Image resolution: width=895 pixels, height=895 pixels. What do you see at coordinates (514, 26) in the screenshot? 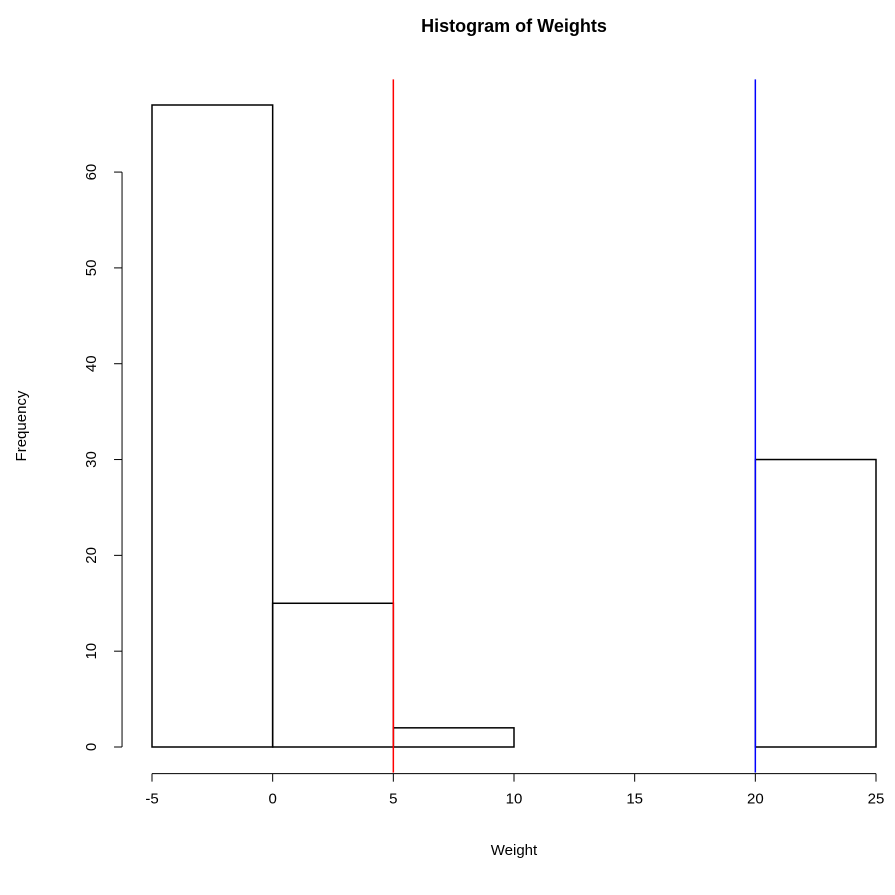
I see `chart-title: Histogram of Weights` at bounding box center [514, 26].